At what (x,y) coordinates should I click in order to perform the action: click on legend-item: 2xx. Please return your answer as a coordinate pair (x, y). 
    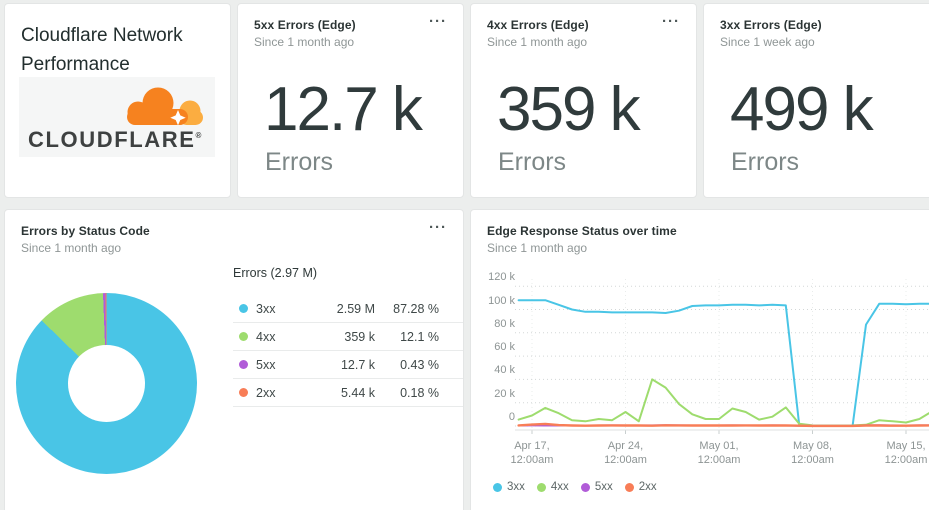
    Looking at the image, I should click on (640, 487).